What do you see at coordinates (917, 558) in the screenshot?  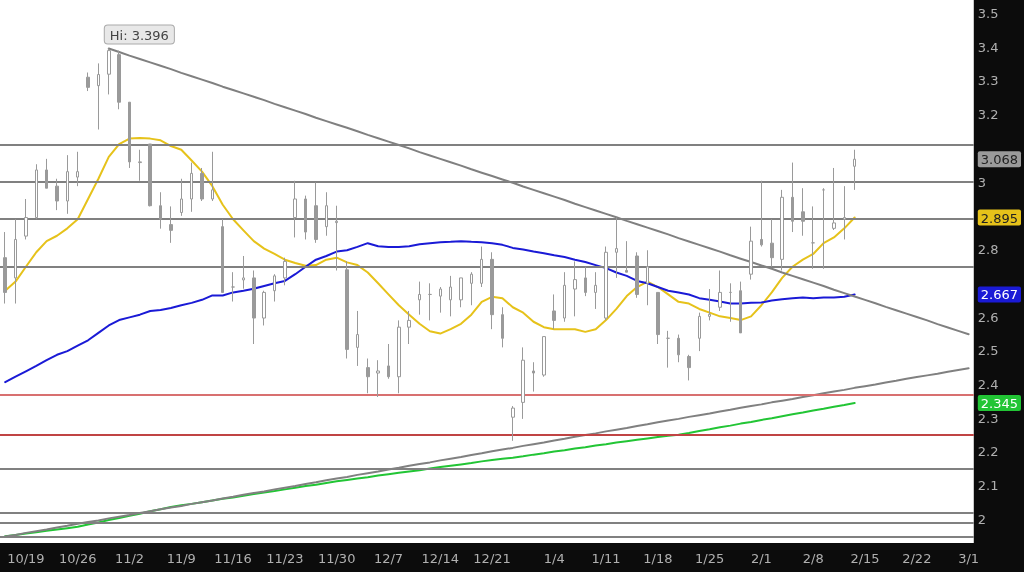 I see `x-tick-label: 2/22` at bounding box center [917, 558].